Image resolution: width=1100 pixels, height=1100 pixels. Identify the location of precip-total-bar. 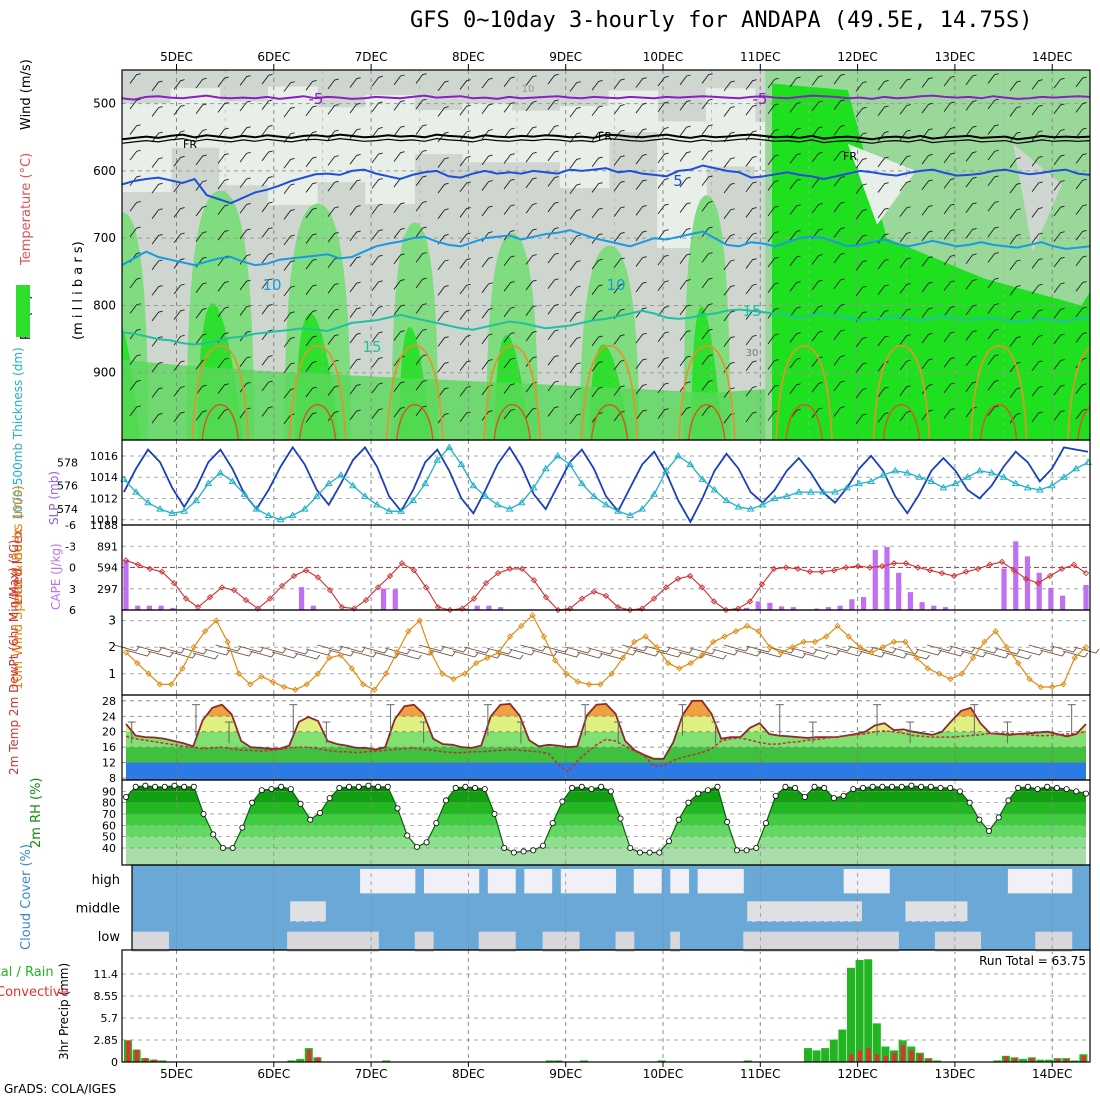
(868, 1010).